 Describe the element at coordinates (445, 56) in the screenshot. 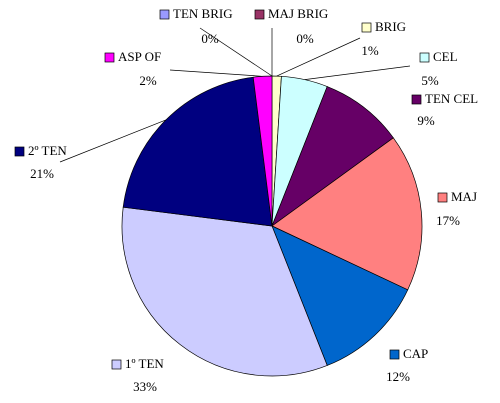

I see `slice-label: CEL` at that location.